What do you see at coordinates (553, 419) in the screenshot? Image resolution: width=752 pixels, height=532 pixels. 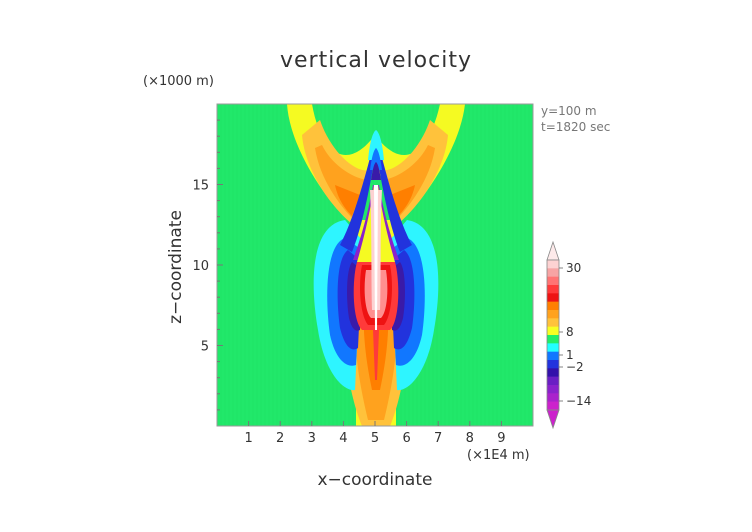 I see `colorbar-bottom-arrow` at bounding box center [553, 419].